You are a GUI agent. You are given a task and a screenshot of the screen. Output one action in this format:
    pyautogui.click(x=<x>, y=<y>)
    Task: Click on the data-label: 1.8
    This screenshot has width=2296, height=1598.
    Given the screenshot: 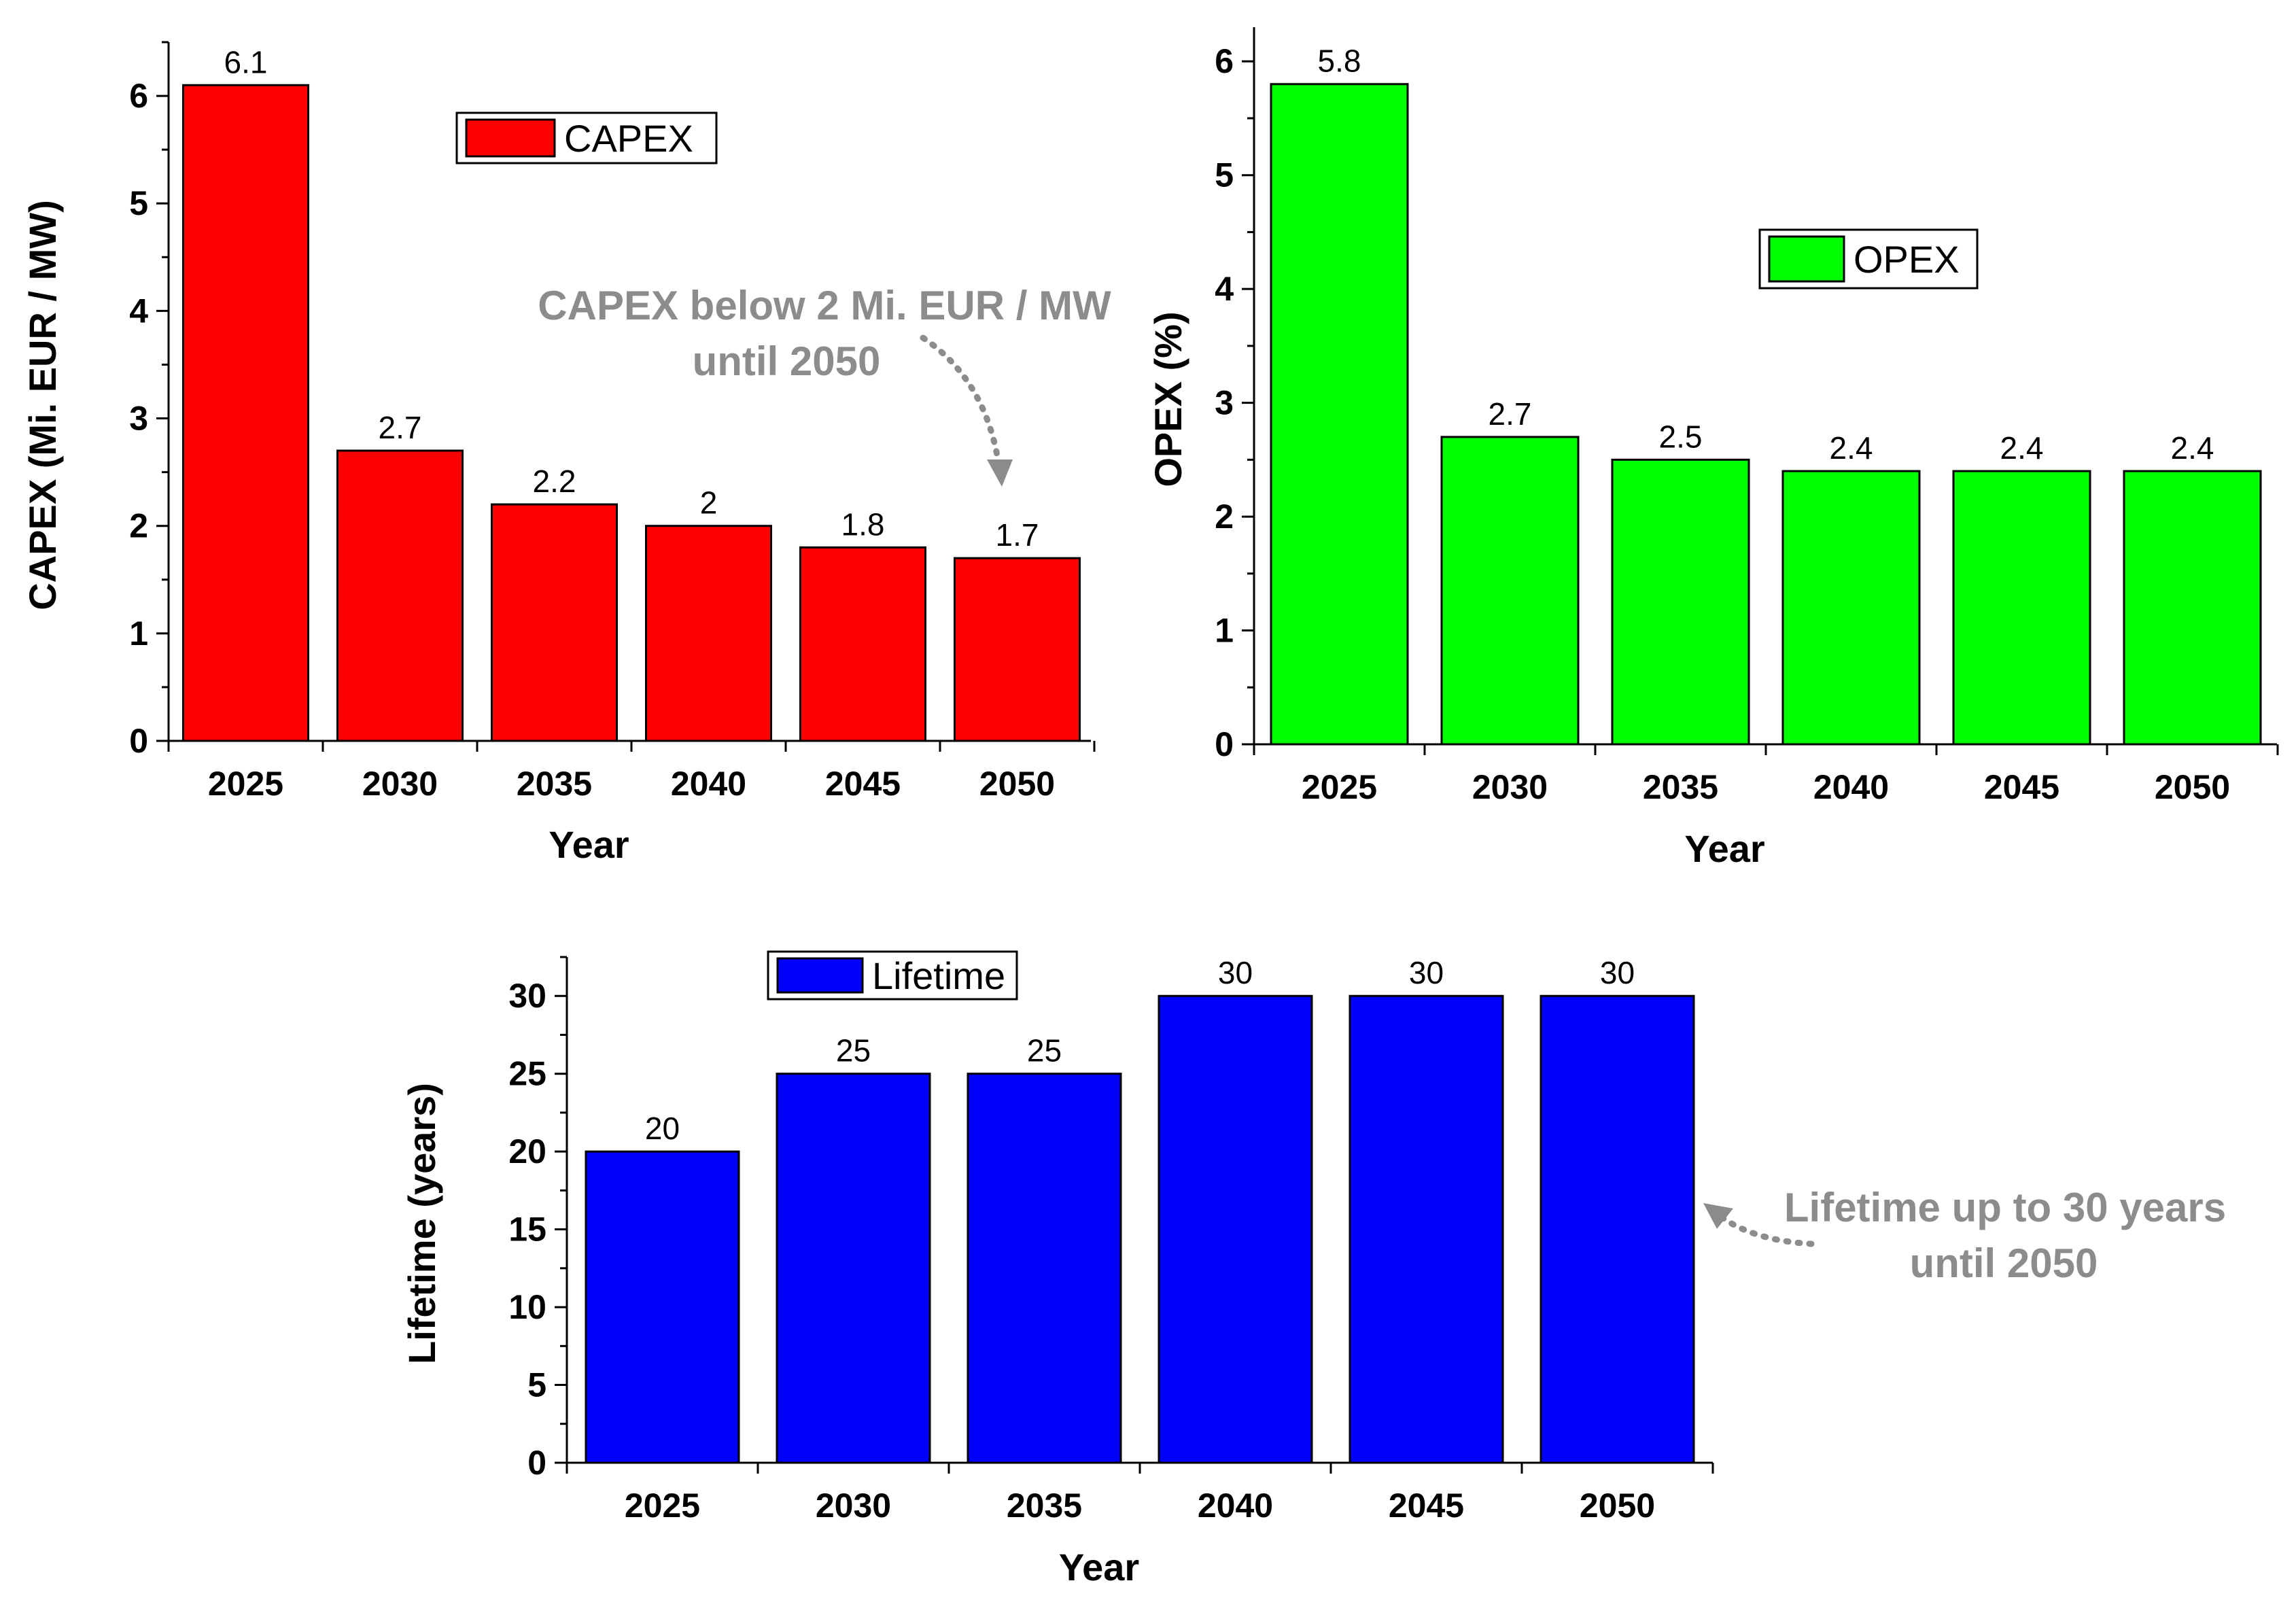 What is the action you would take?
    pyautogui.click(x=863, y=524)
    